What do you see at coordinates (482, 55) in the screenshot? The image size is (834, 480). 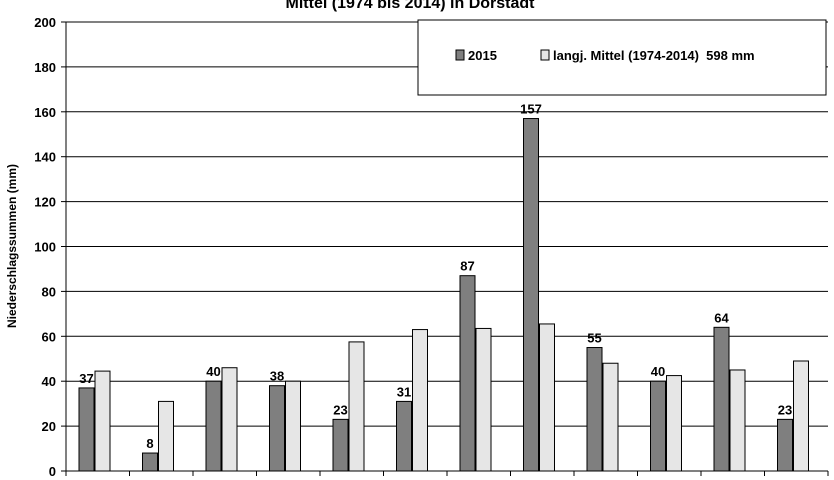 I see `legend-label-2015: 2015` at bounding box center [482, 55].